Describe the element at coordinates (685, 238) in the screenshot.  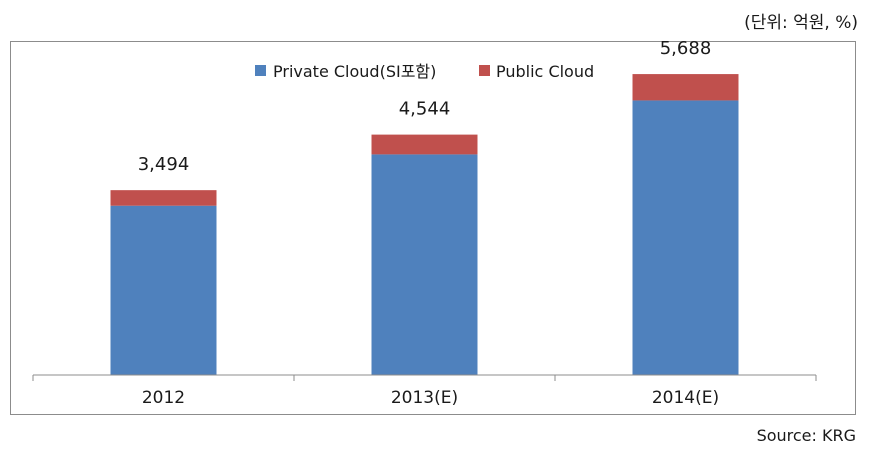
I see `bar-private-2014(E)` at that location.